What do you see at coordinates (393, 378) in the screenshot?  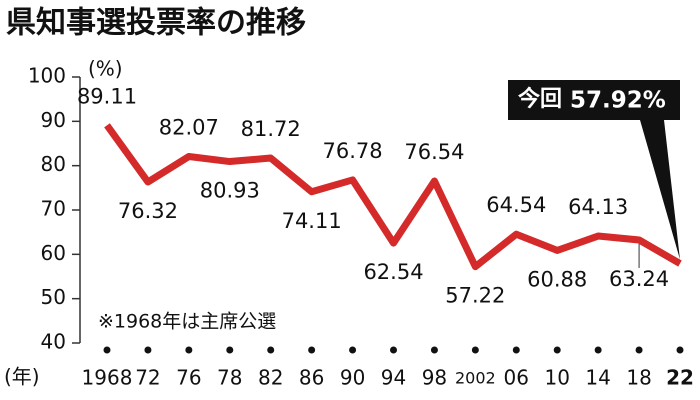 I see `x-tick-label: 94` at bounding box center [393, 378].